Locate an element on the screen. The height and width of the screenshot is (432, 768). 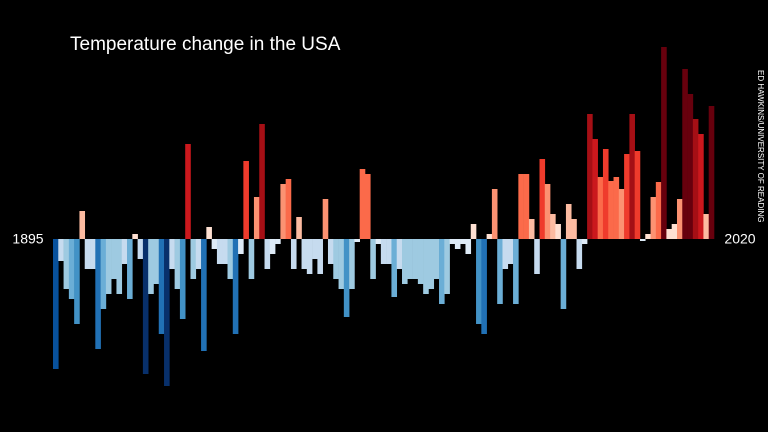
start-year-label: 1895 is located at coordinates (27, 239).